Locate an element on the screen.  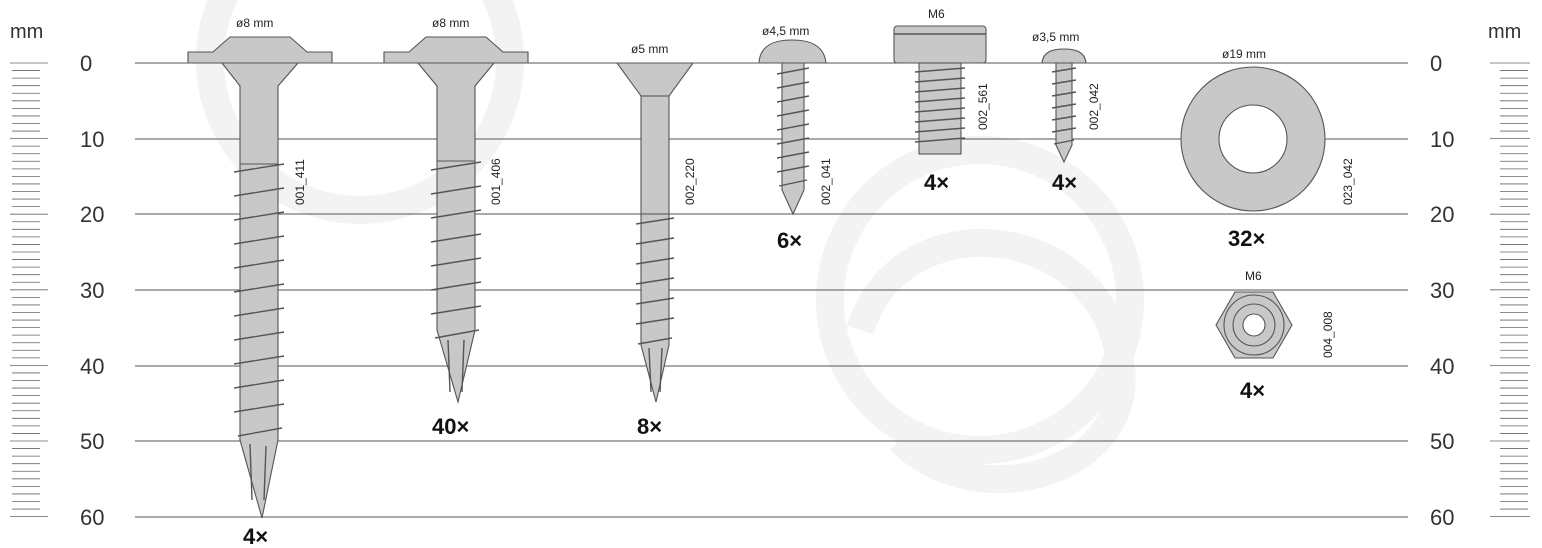
unit-label-left: mm is located at coordinates (26, 32).